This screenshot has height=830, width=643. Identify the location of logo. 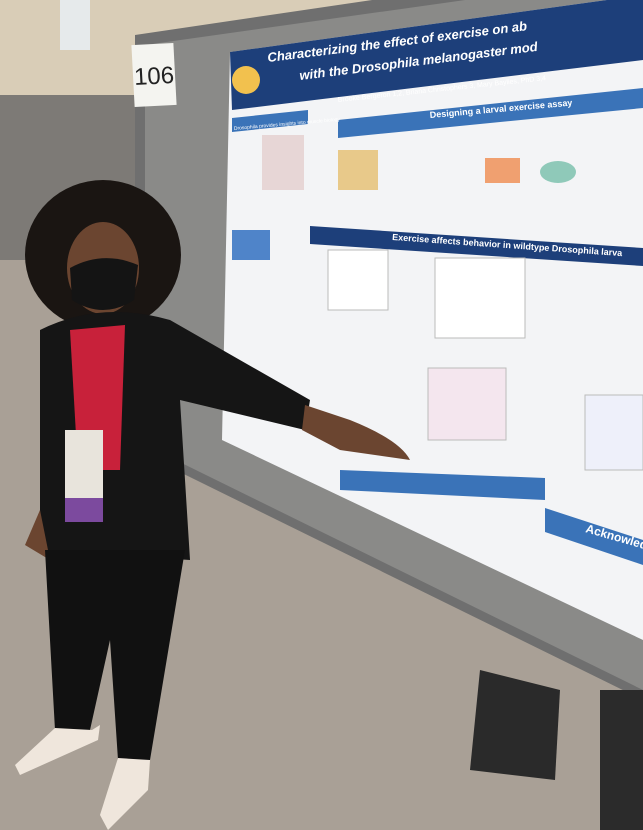
(246, 80).